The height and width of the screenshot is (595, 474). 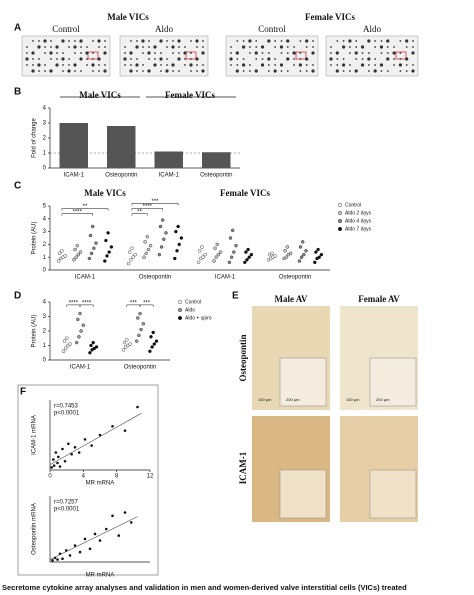 I want to click on row-header: Osteopontin, so click(x=243, y=357).